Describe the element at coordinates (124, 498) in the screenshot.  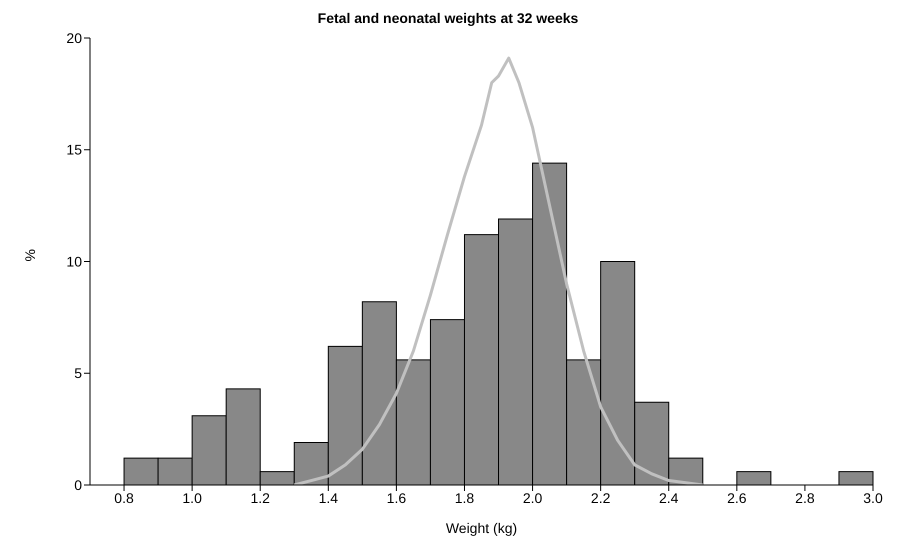
I see `x-tick-label: 0.8` at that location.